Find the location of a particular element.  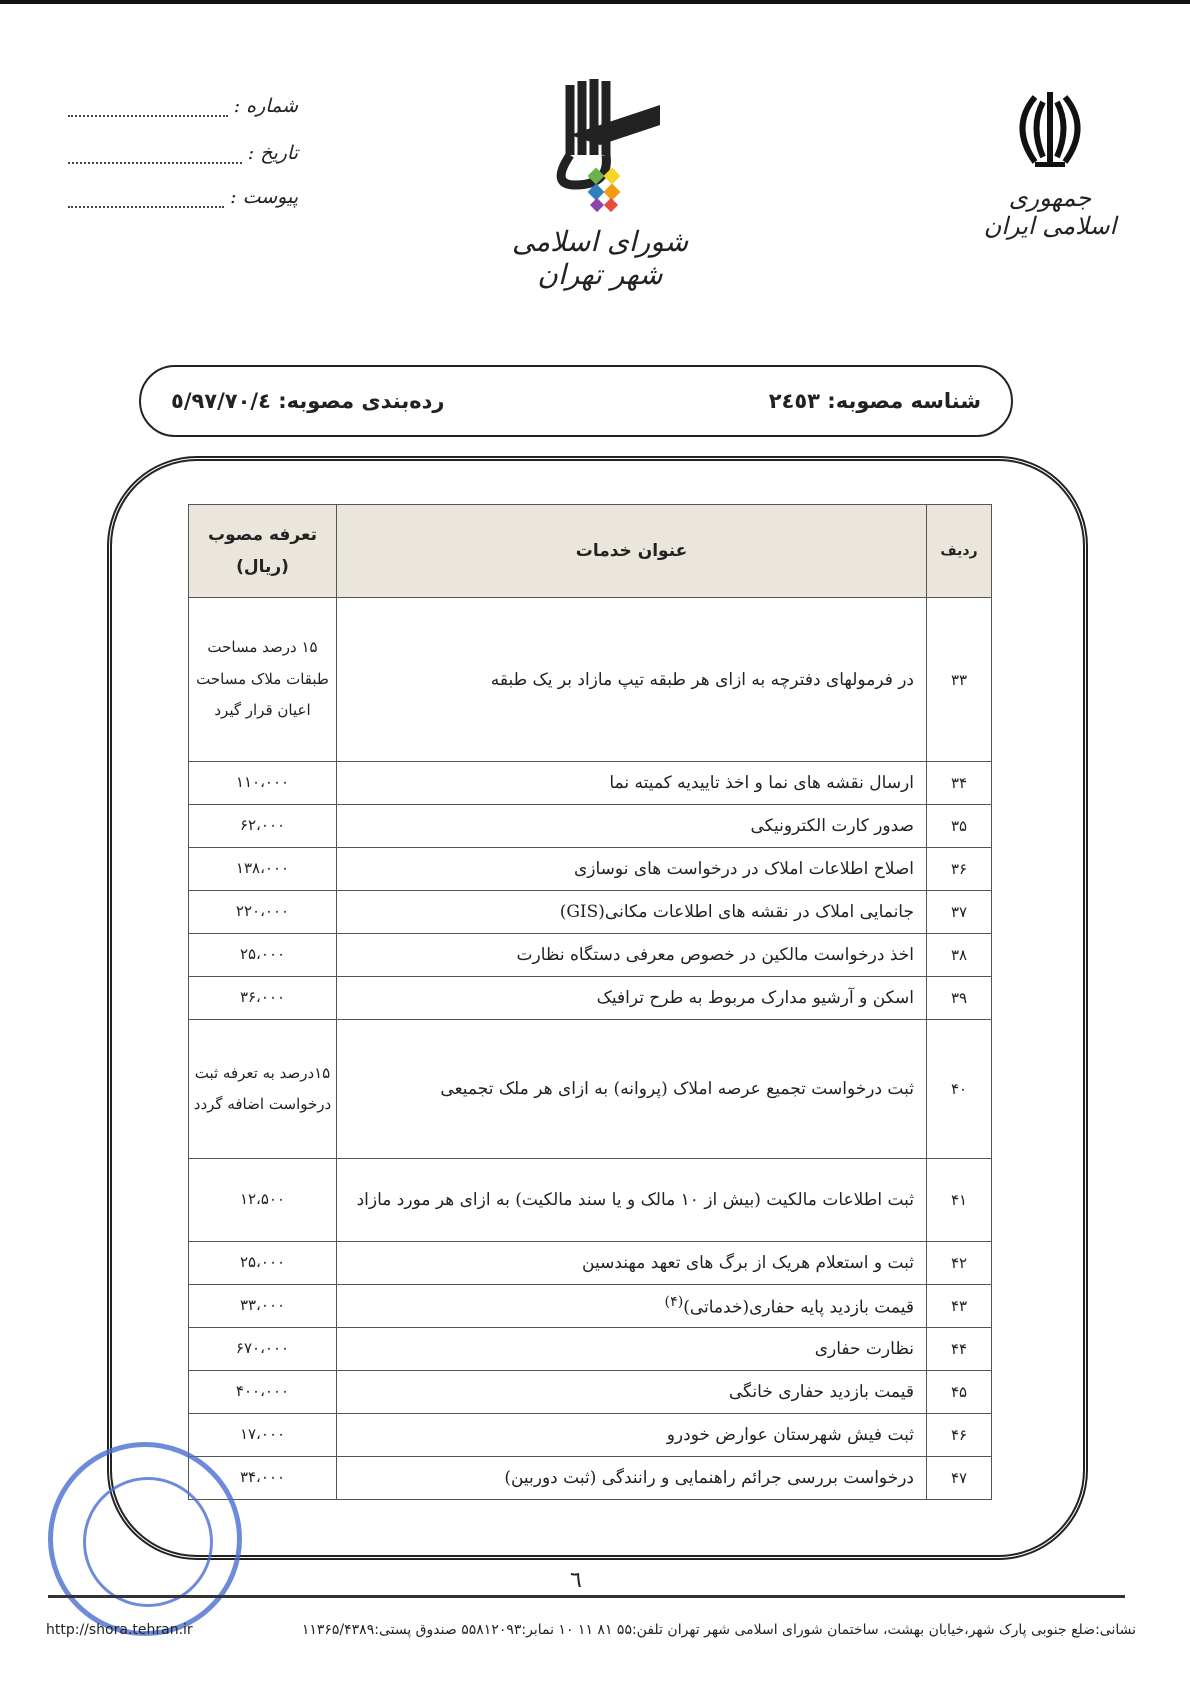

service-text: قیمت بازدید حفاری خانگی is located at coordinates (821, 1392).